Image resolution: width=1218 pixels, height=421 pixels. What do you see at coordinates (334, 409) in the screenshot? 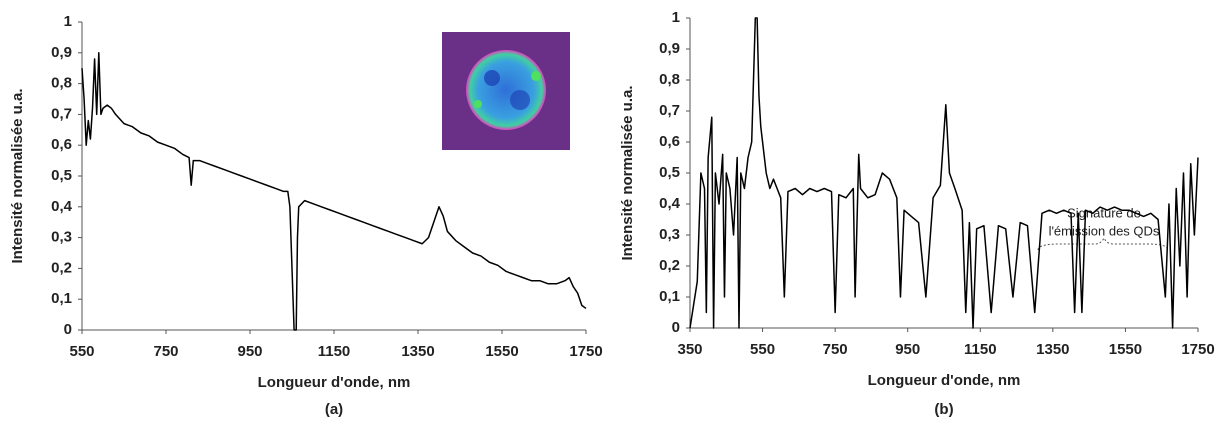
I see `caption: (a)` at bounding box center [334, 409].